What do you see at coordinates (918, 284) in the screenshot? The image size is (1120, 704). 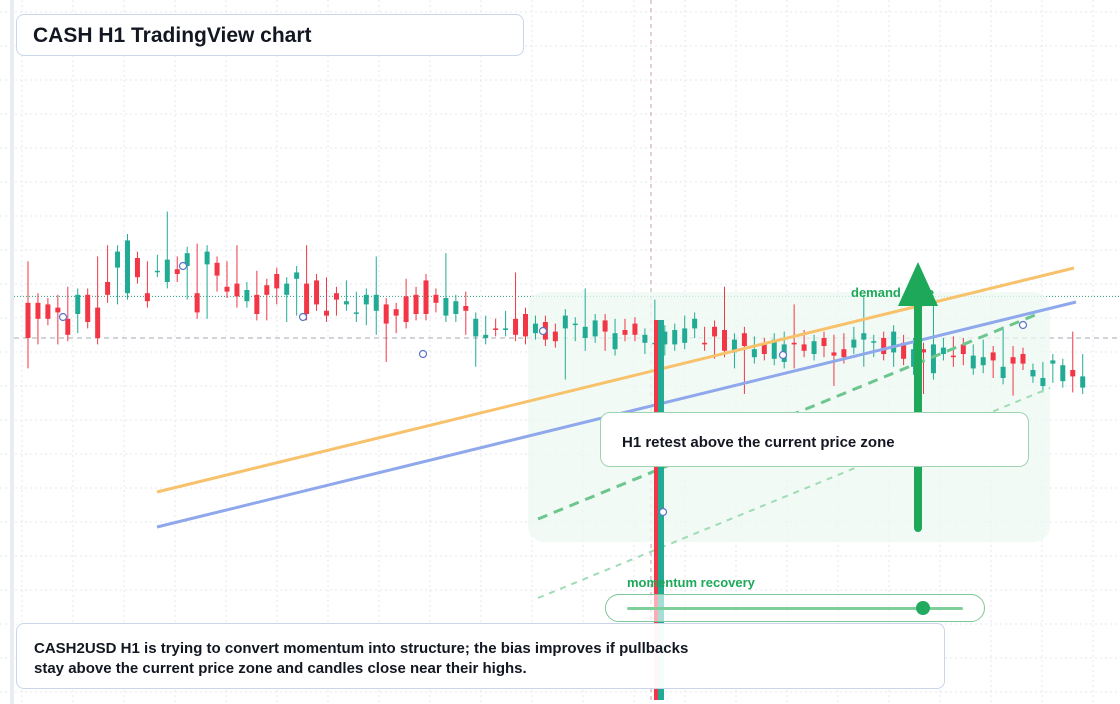 I see `up-arrow-head` at bounding box center [918, 284].